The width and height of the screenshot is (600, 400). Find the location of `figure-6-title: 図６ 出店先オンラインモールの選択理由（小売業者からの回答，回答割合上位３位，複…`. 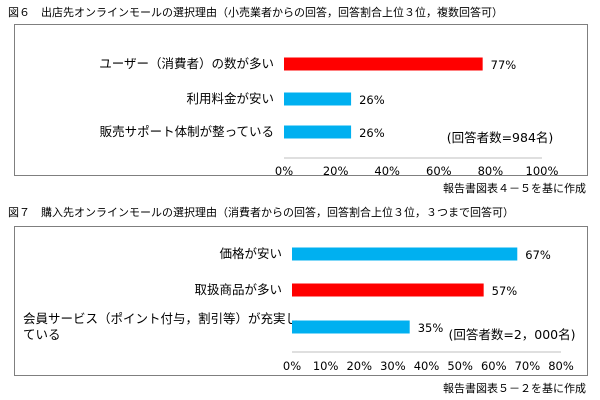

figure-6-title: 図６ 出店先オンラインモールの選択理由（小売業者からの回答，回答割合上位３位，複… is located at coordinates (255, 12).